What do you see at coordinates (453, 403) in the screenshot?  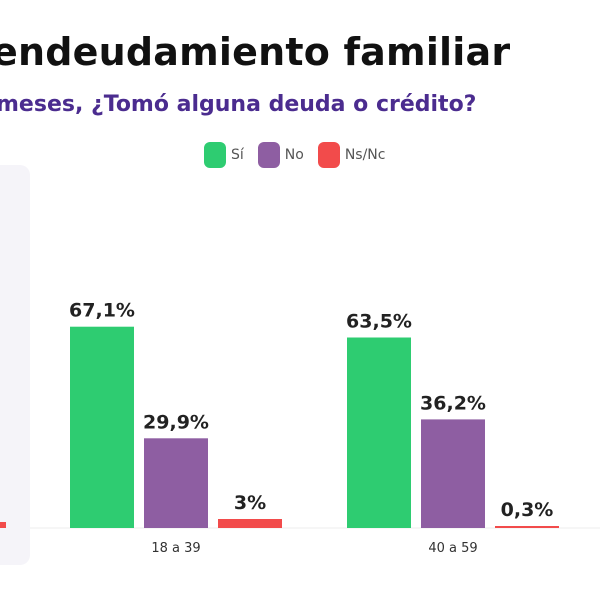 I see `data-label-no-2: 36,2%` at bounding box center [453, 403].